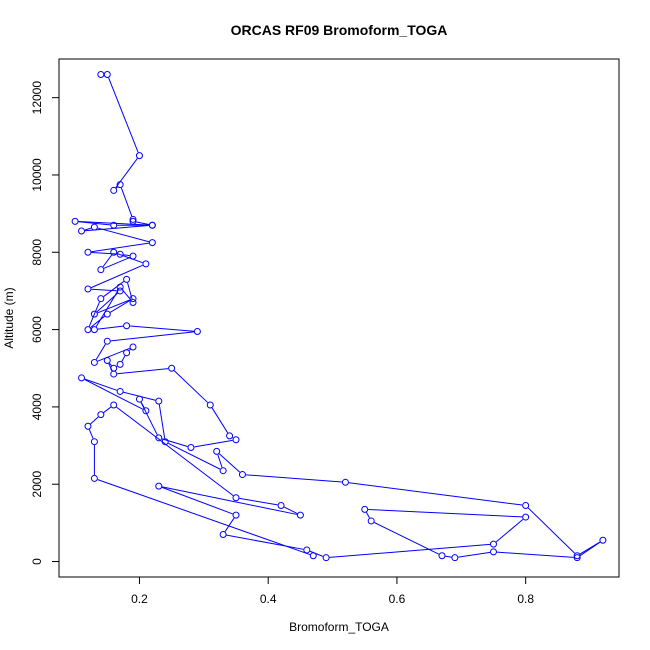 This screenshot has height=650, width=650. Describe the element at coordinates (268, 599) in the screenshot. I see `x-tick-label: 0.4` at that location.